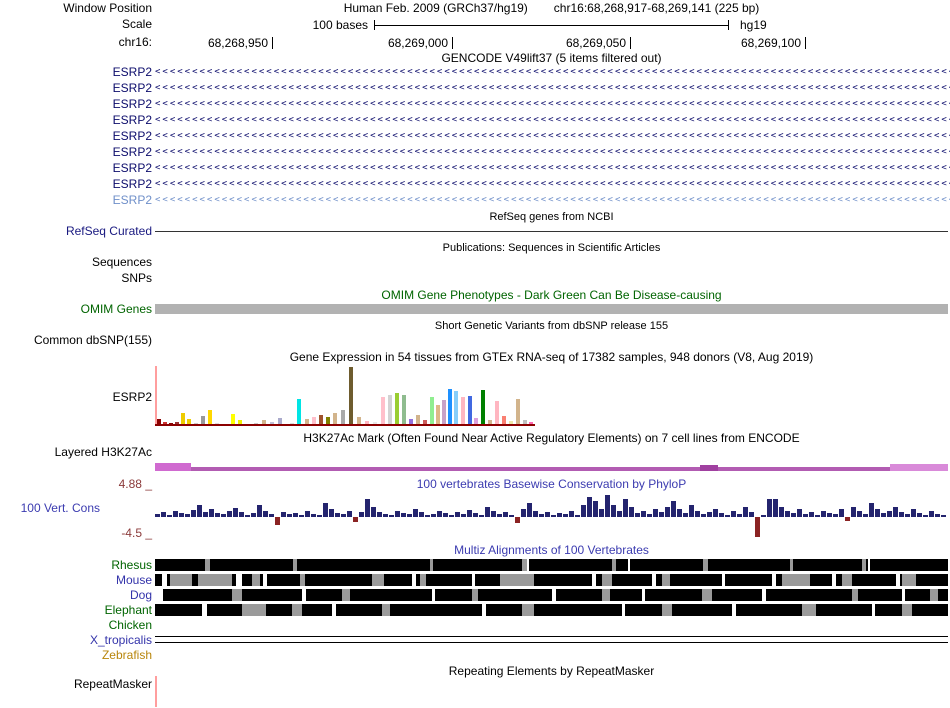 This screenshot has height=708, width=950. What do you see at coordinates (120, 639) in the screenshot?
I see `species-label: X_tropicalis` at bounding box center [120, 639].